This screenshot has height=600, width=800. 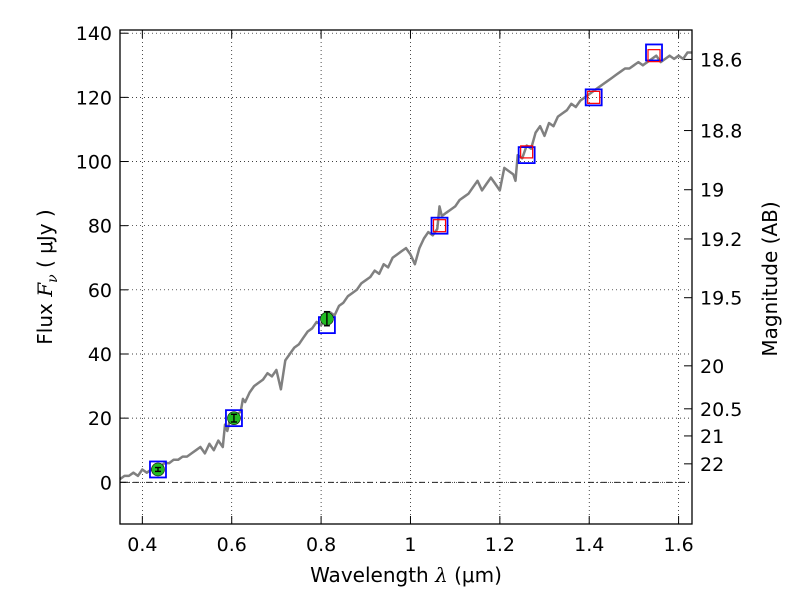 I want to click on y-tick-label: 140, so click(x=94, y=34).